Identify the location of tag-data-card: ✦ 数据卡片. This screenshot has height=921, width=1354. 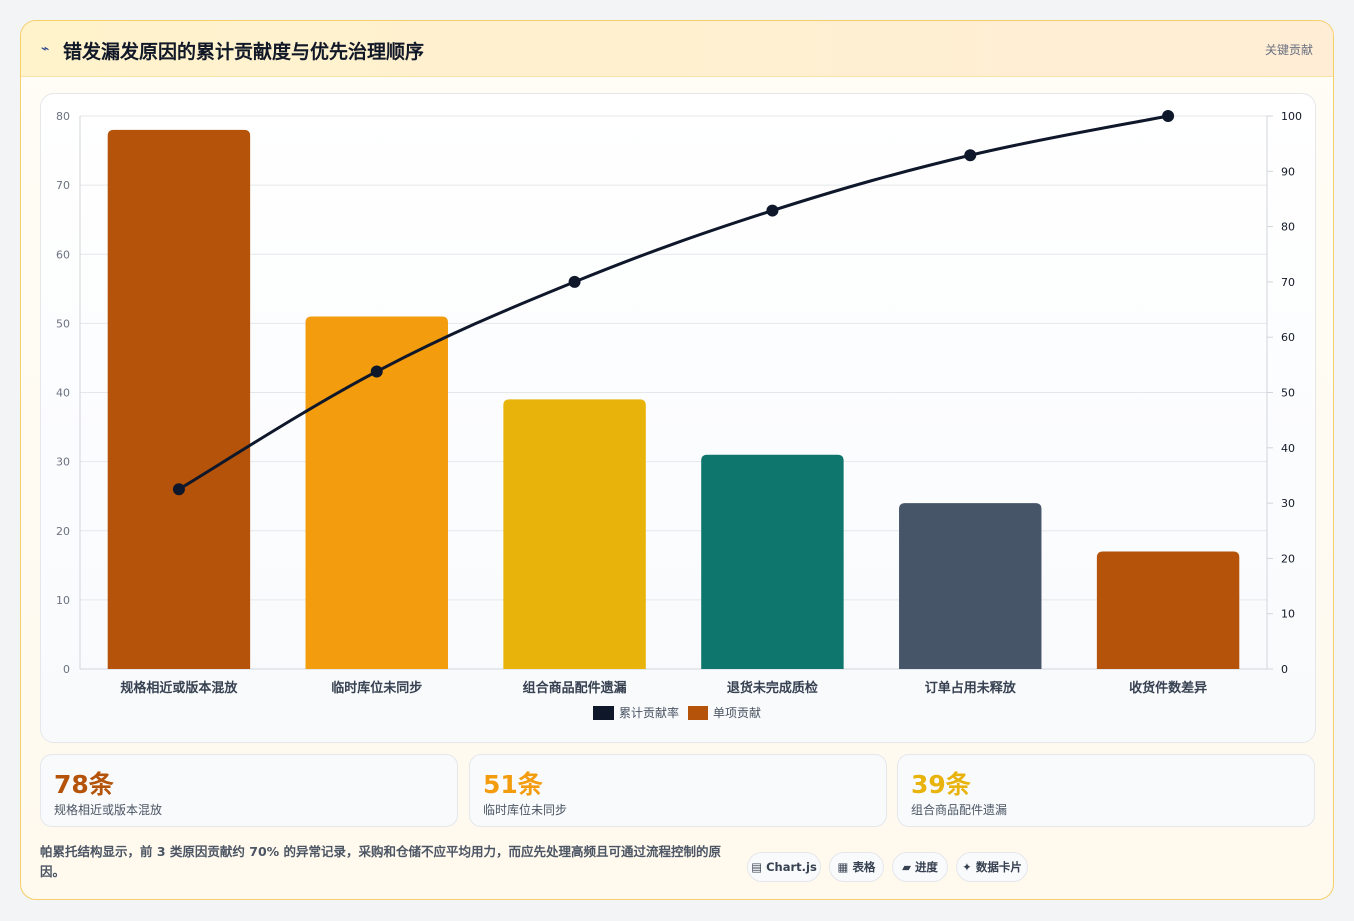
(992, 867).